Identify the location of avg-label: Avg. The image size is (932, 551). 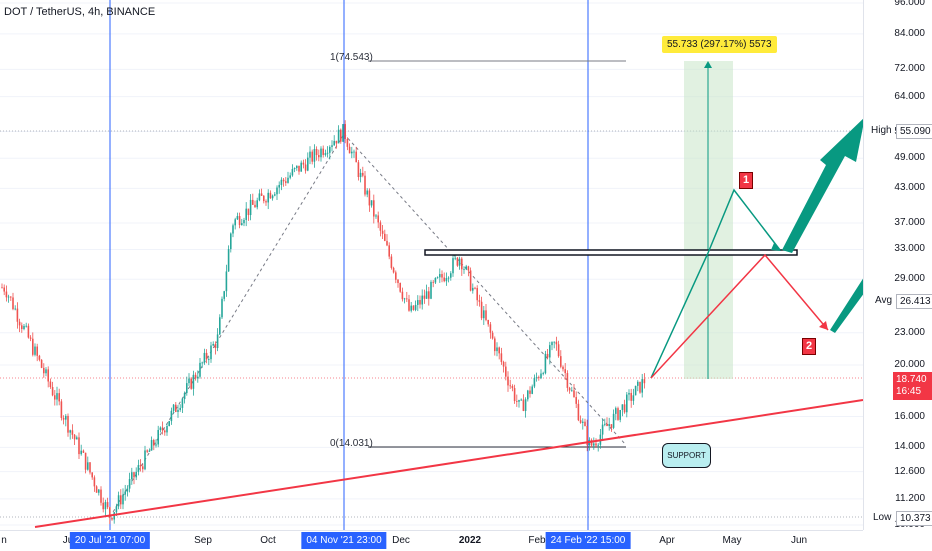
(884, 300).